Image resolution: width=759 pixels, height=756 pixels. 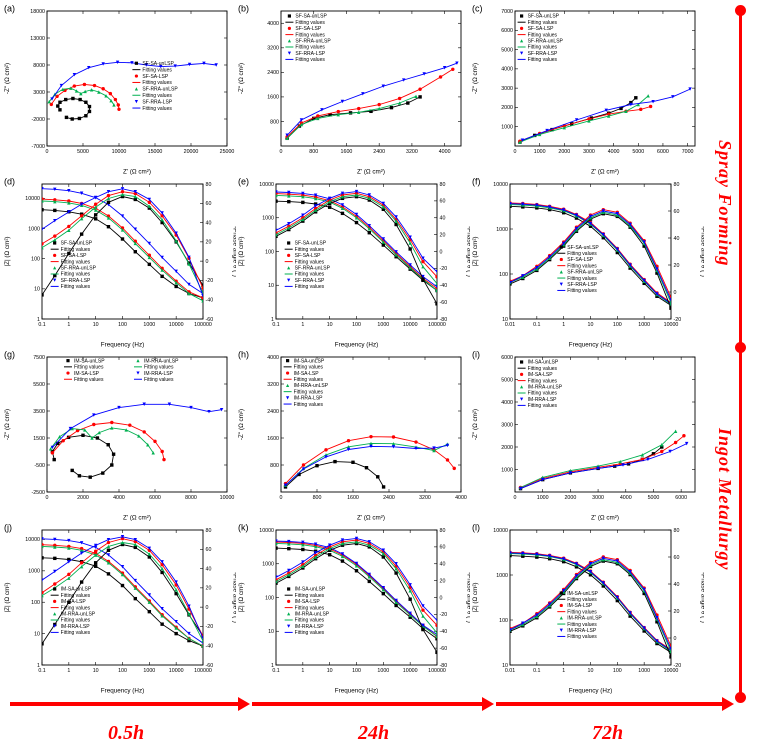 What do you see at coordinates (243, 182) in the screenshot?
I see `svg-text: (e)` at bounding box center [243, 182].